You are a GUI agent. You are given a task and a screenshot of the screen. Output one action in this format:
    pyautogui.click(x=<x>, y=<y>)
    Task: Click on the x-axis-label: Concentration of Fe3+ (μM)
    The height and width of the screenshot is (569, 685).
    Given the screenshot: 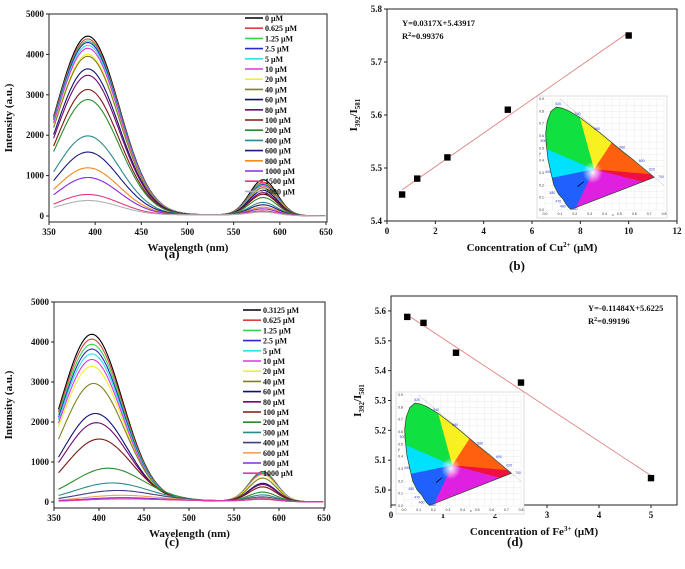 What is the action you would take?
    pyautogui.click(x=534, y=531)
    